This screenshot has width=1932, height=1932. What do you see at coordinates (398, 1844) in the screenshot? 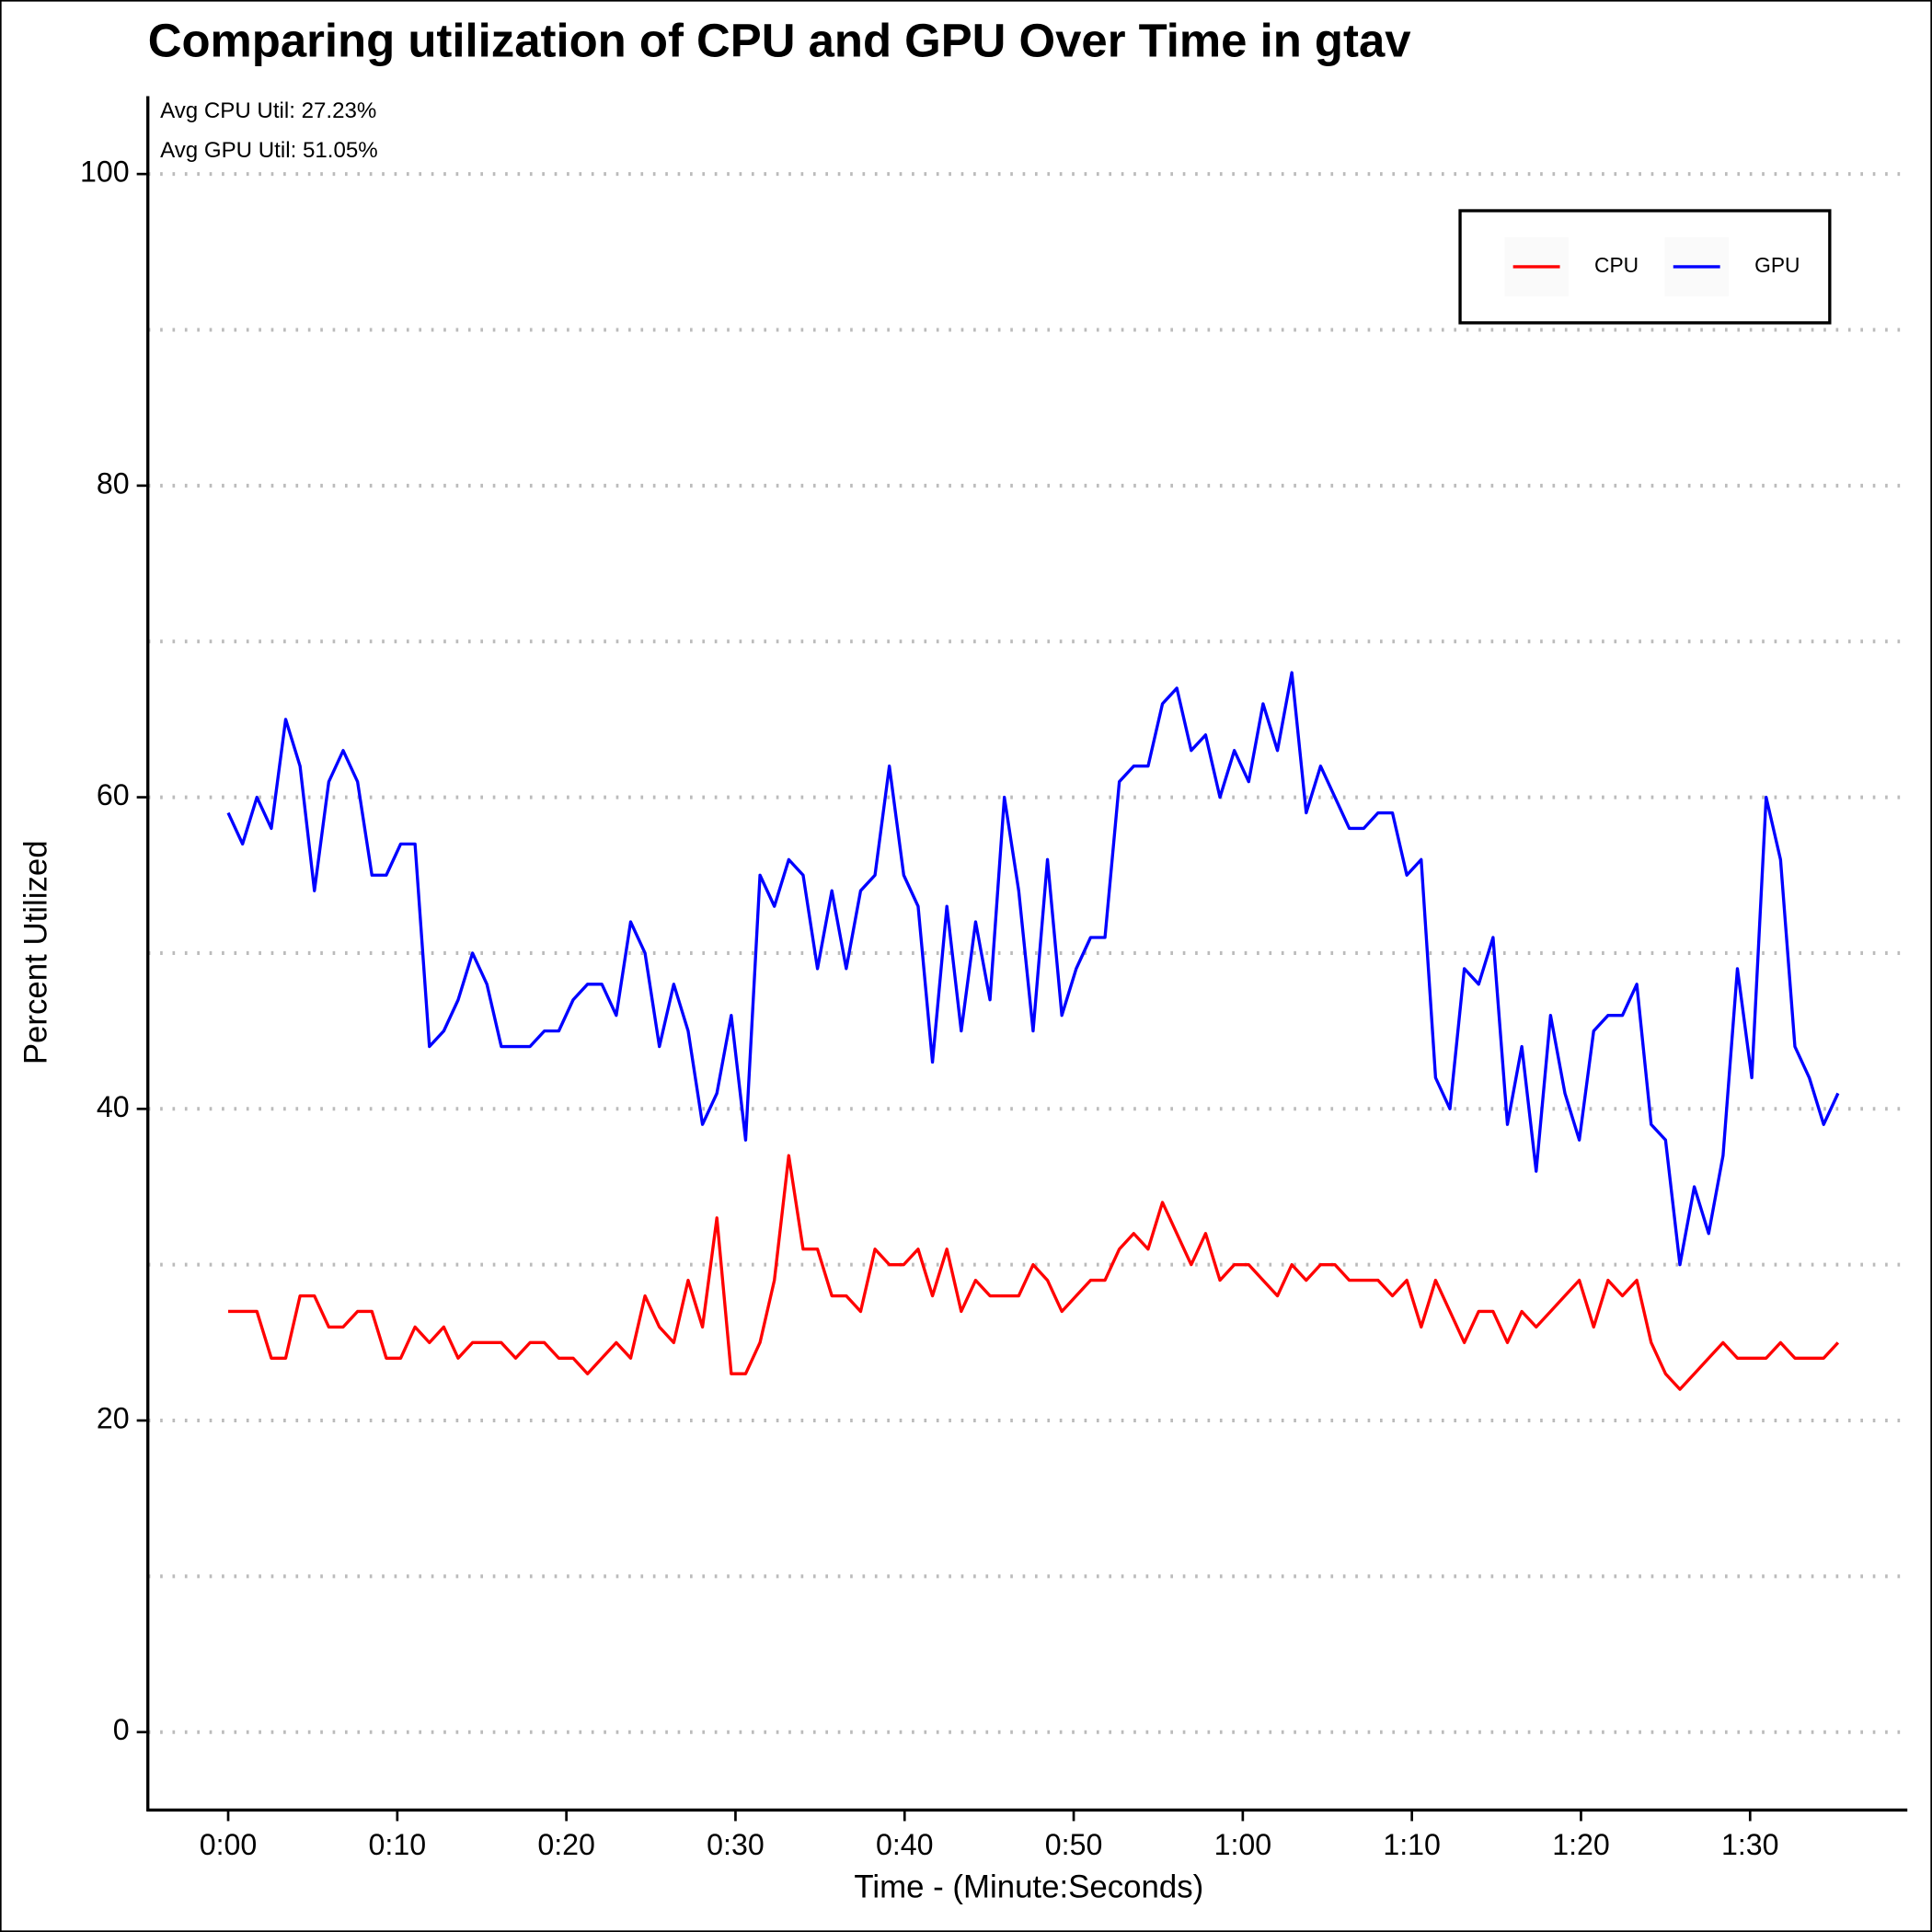
I see `x-tick-label: 0:10` at bounding box center [398, 1844].